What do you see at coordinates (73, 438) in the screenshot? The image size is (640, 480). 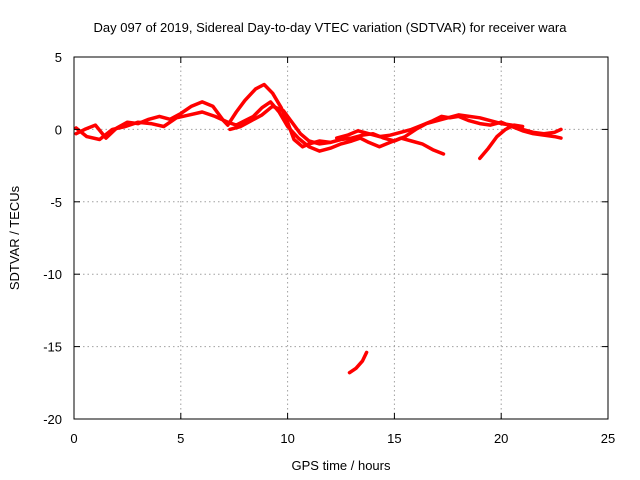 I see `x-tick-label: 0` at bounding box center [73, 438].